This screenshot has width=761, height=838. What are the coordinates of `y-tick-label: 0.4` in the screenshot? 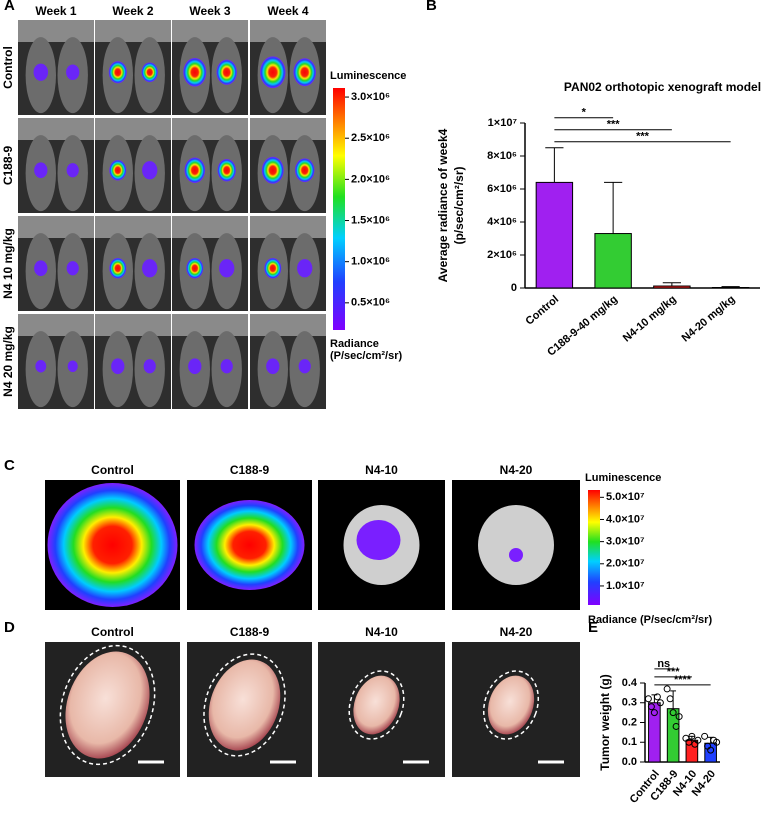 It's located at (630, 683).